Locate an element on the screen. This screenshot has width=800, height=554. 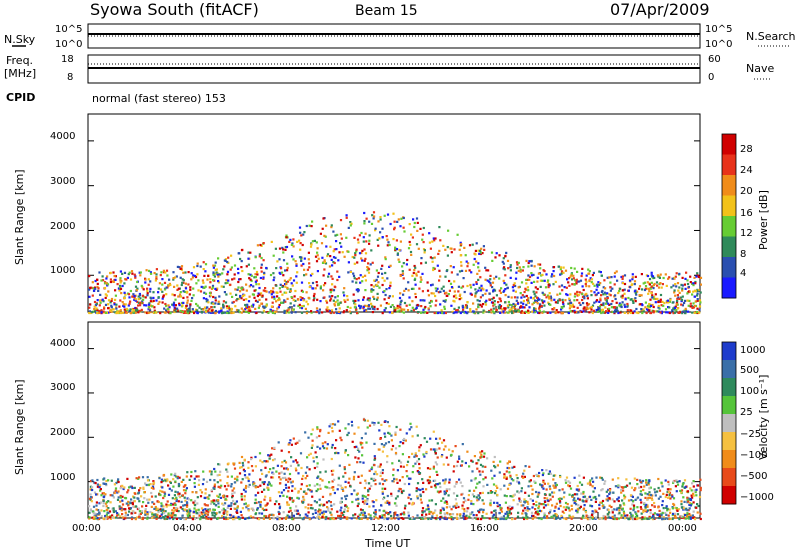
power-cbar-tick-4: 4 is located at coordinates (743, 273).